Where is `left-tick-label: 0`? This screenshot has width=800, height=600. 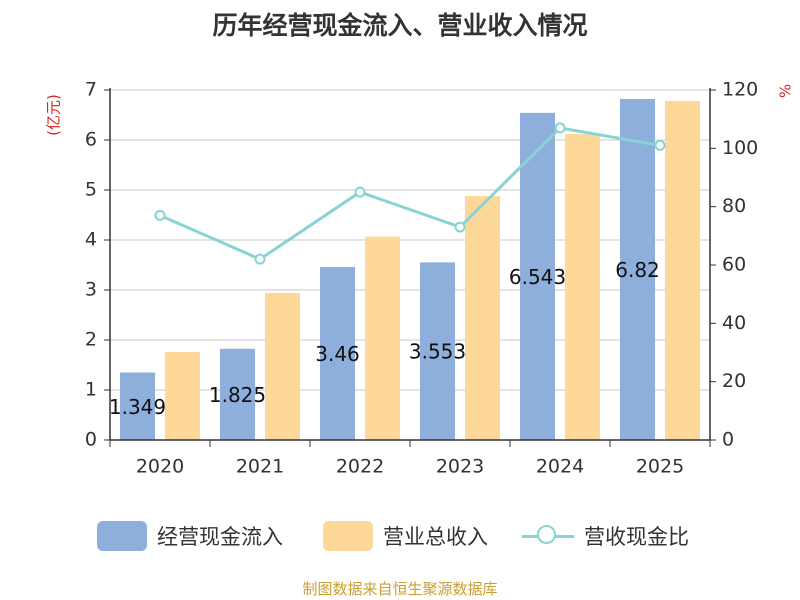 left-tick-label: 0 is located at coordinates (91, 440).